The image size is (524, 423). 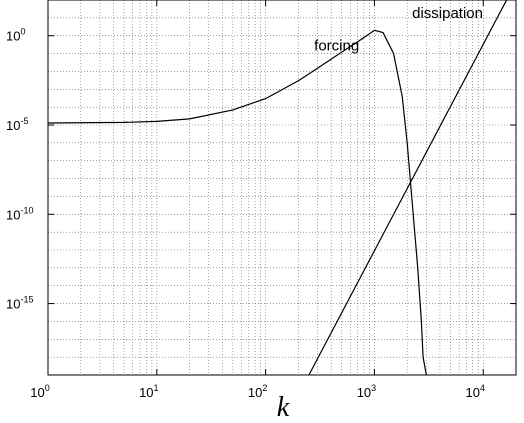 I want to click on x-tick-label: 10³, so click(x=366, y=391).